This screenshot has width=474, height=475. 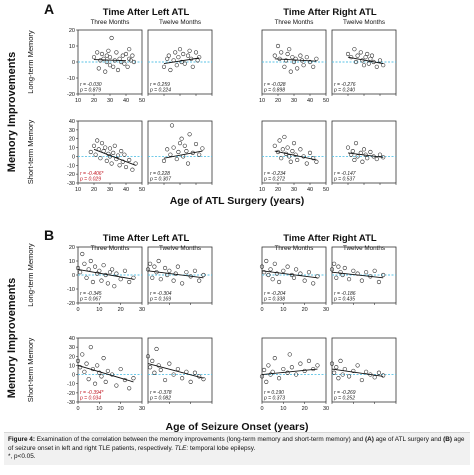 I want to click on column-title: Three Months, so click(x=110, y=248).